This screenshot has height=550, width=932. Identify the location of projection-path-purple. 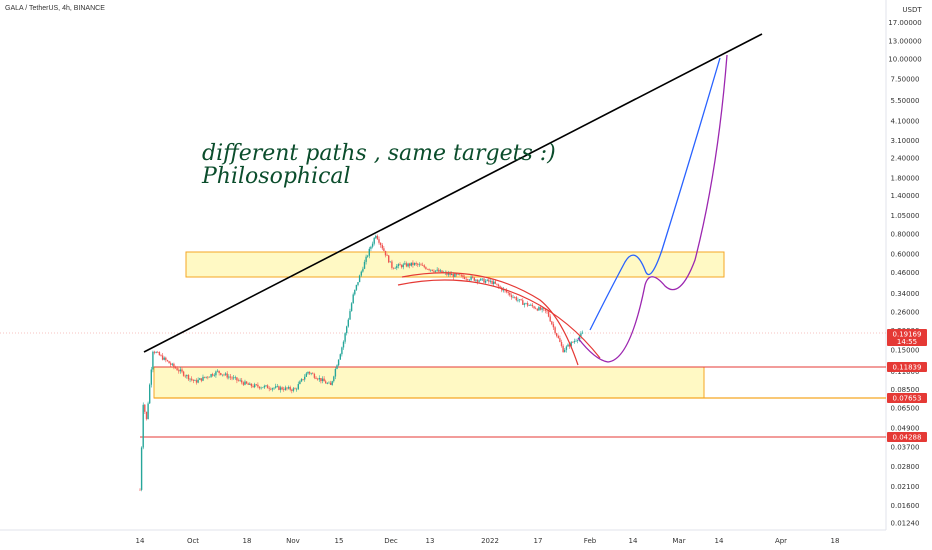
(652, 208).